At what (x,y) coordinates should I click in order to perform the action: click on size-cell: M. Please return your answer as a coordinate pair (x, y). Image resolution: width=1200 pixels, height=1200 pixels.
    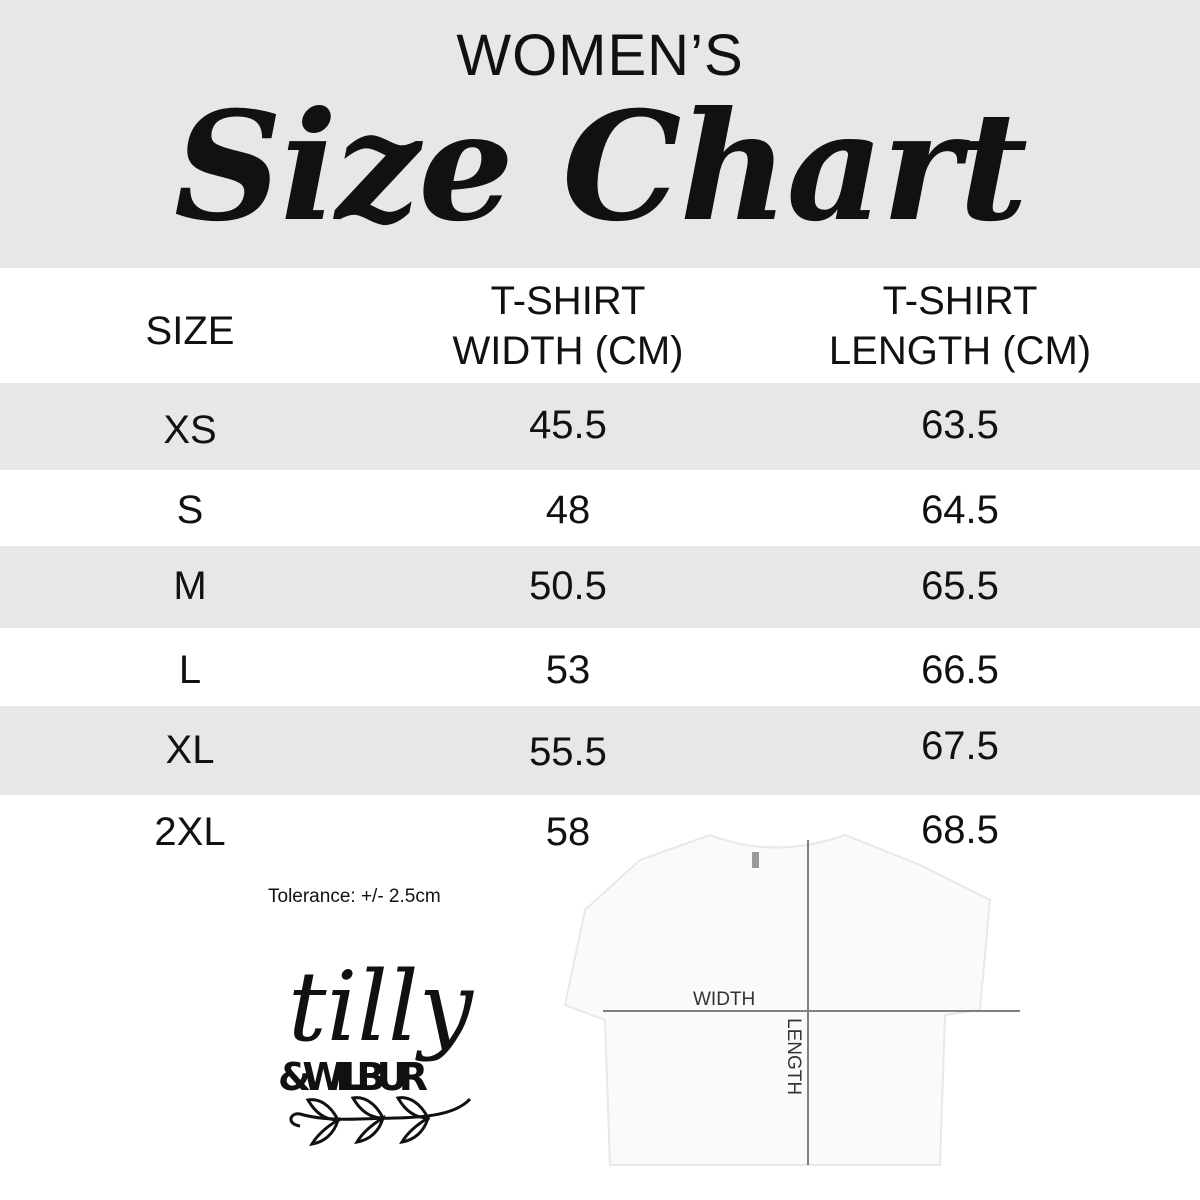
    Looking at the image, I should click on (190, 586).